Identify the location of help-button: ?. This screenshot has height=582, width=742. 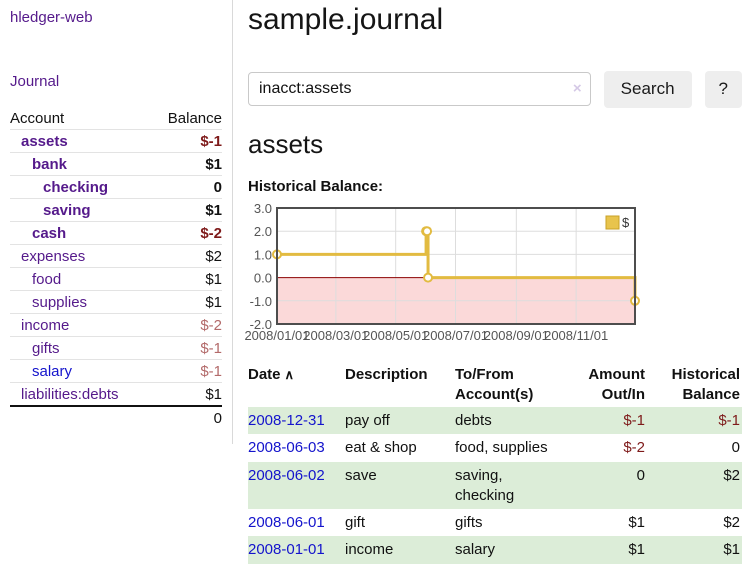
(723, 89).